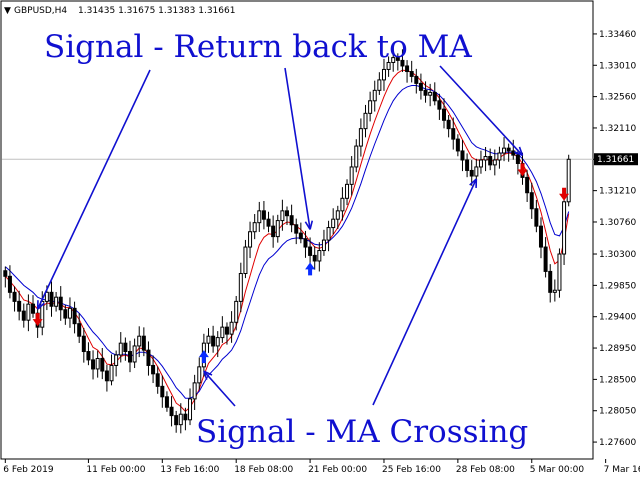 This screenshot has height=480, width=640. What do you see at coordinates (617, 255) in the screenshot?
I see `price-tick-label: 1.30300` at bounding box center [617, 255].